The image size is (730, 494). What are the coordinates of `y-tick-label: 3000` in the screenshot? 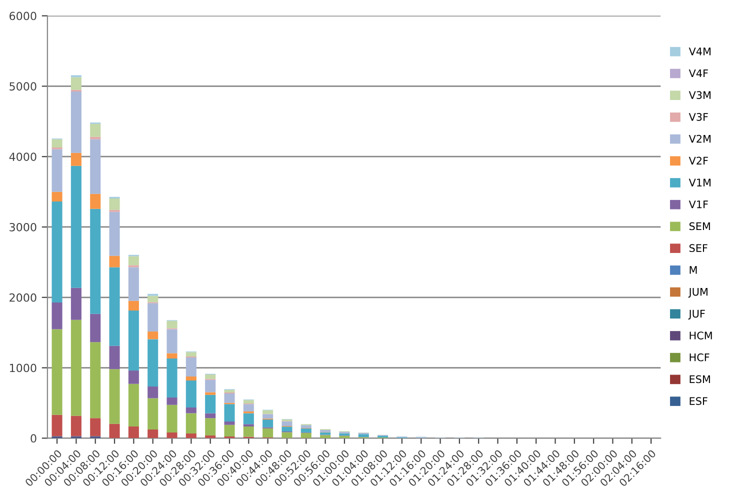 It's located at (23, 227).